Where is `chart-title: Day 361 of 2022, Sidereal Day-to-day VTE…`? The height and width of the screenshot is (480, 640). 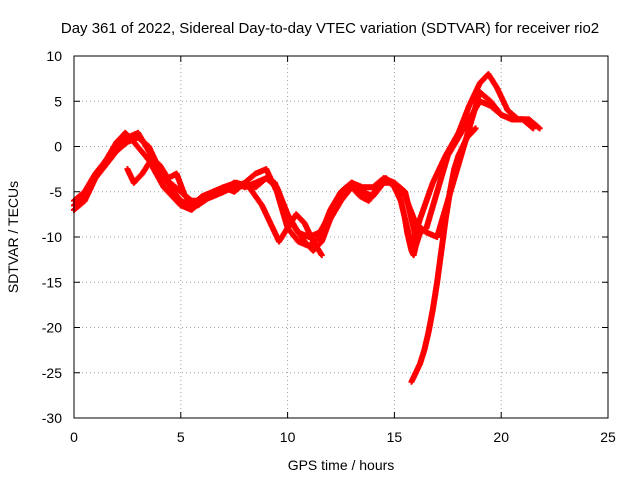 chart-title: Day 361 of 2022, Sidereal Day-to-day VTE… is located at coordinates (330, 28).